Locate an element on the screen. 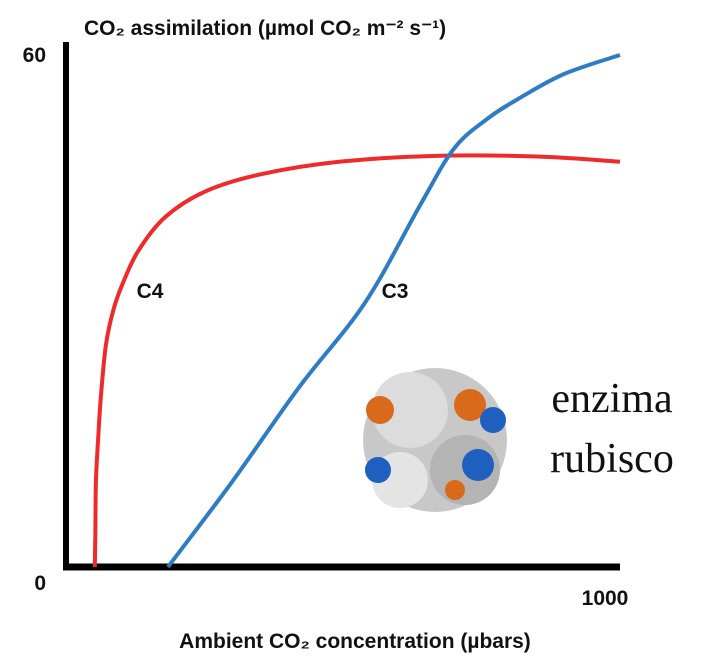  y-axis-title: CO₂ assimilation (µmol CO₂ m⁻² s⁻¹) is located at coordinates (265, 28).